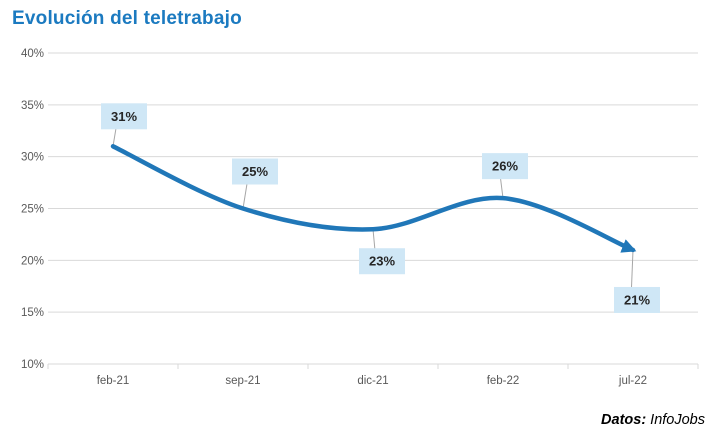  I want to click on x-axis-label: feb-22, so click(503, 381).